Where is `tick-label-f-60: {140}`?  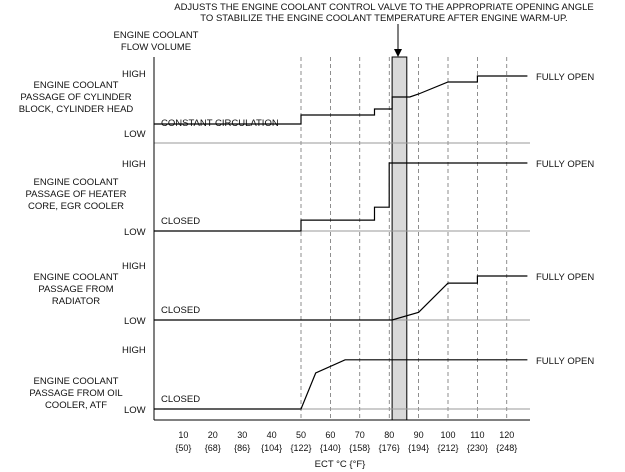 tick-label-f-60: {140} is located at coordinates (330, 448).